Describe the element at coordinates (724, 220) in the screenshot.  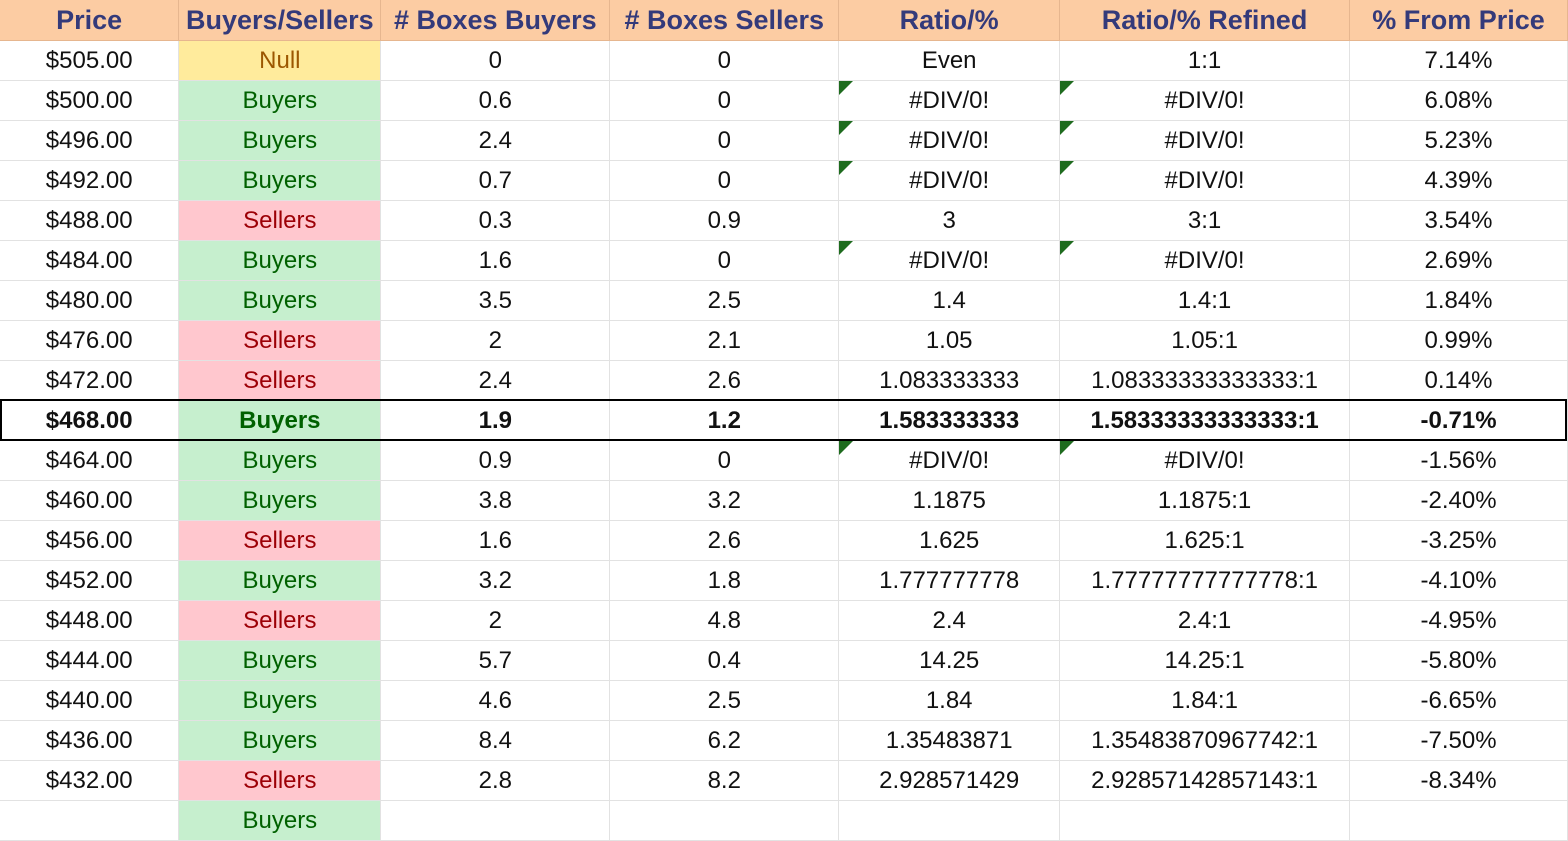
I see `boxes-sellers-cell: 0.9` at that location.